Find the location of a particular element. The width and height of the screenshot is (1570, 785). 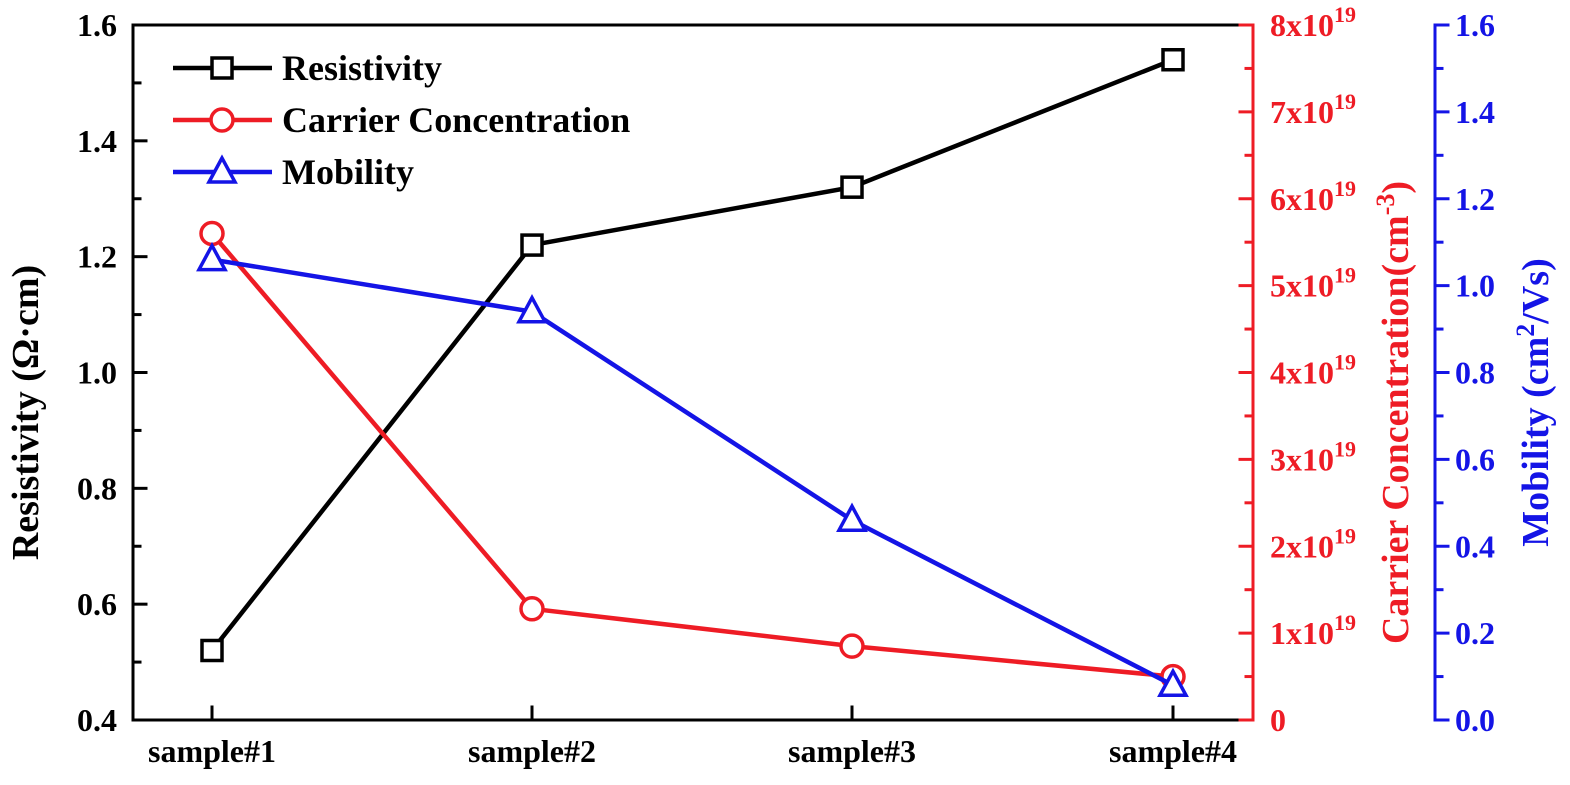

x-tick-label: sample#2 is located at coordinates (532, 751).